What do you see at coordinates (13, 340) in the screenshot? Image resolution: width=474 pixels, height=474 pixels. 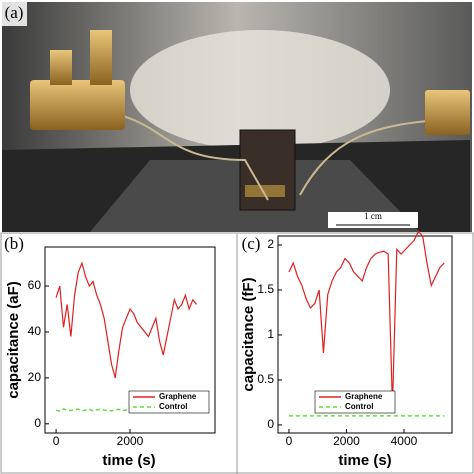 I see `y-axis-label: capacitance (aF)` at bounding box center [13, 340].